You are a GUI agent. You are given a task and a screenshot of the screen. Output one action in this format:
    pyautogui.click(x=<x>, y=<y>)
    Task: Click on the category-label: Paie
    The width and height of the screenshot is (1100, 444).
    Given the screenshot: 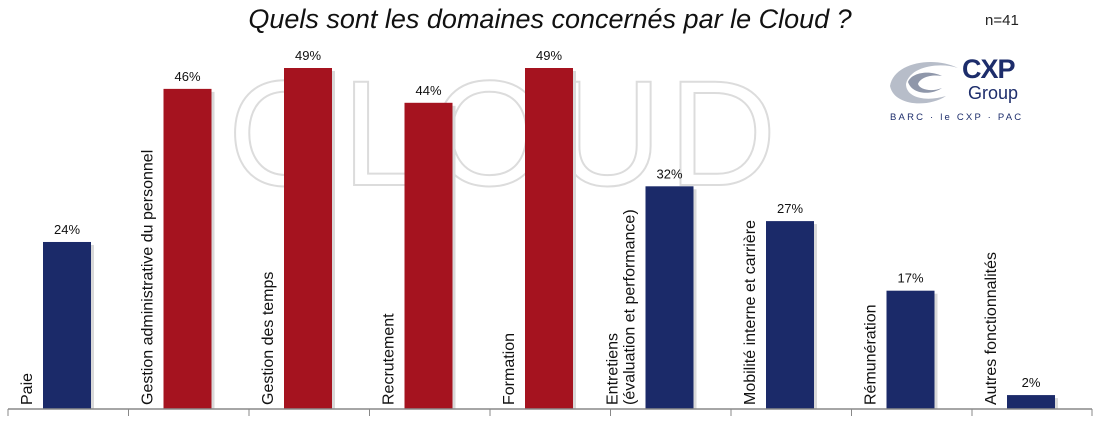 What is the action you would take?
    pyautogui.click(x=27, y=389)
    